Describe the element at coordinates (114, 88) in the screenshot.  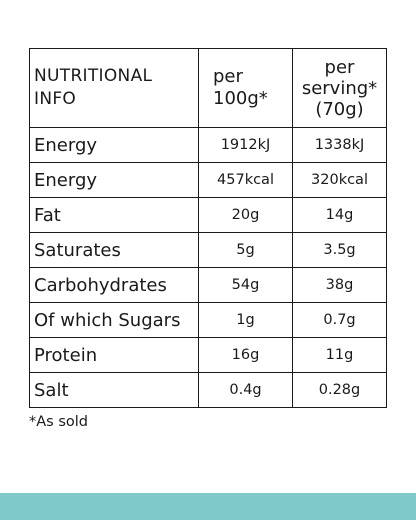
I see `header-nutritional-info: NUTRITIONAL INFO` at that location.